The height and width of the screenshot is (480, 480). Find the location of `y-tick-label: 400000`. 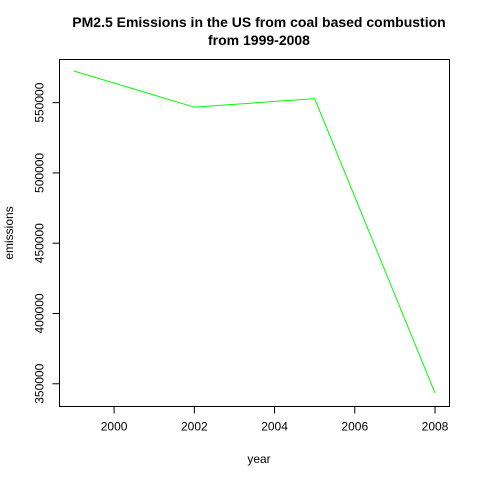

y-tick-label: 400000 is located at coordinates (40, 313).